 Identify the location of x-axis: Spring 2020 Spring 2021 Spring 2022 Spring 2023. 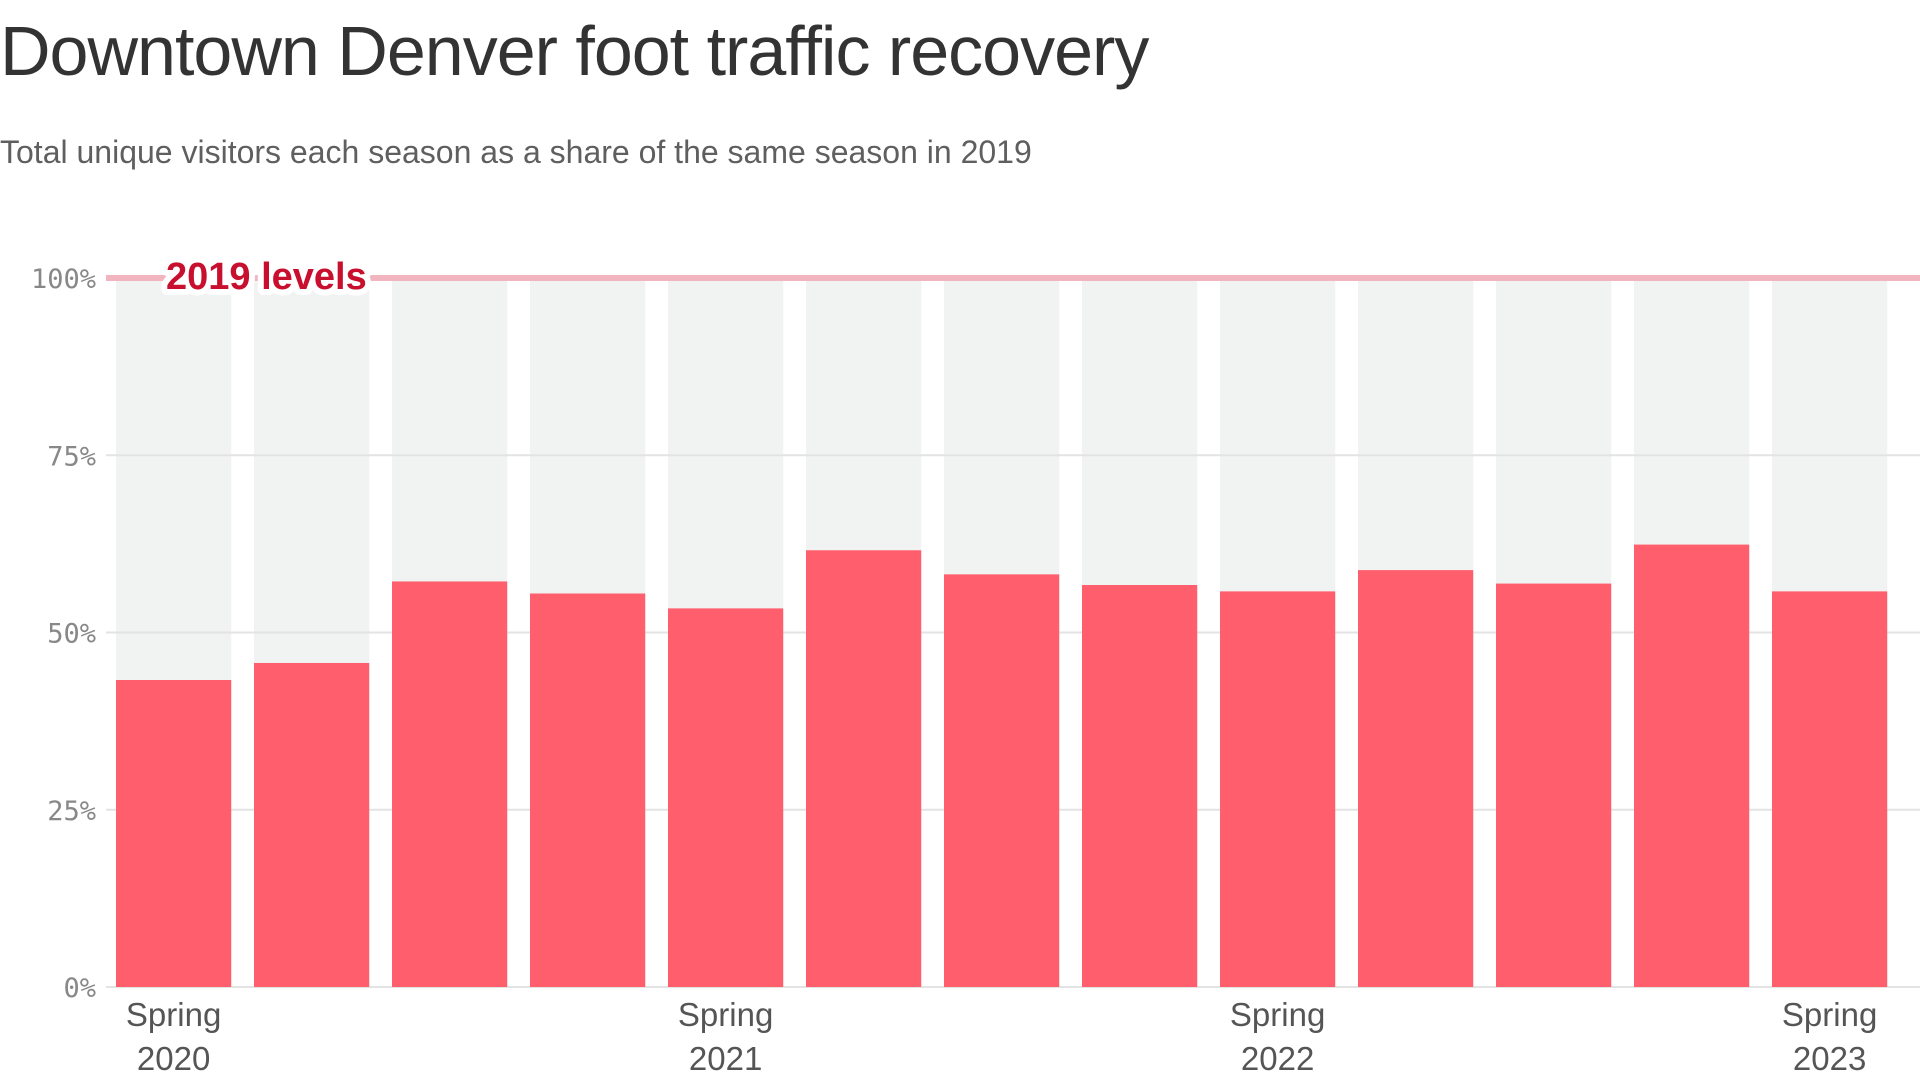
(1001, 1036).